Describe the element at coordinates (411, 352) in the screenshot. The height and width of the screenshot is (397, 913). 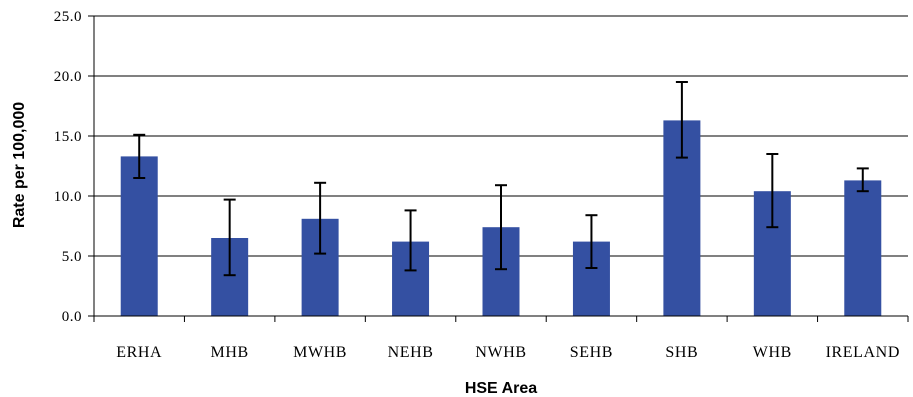
I see `x-tick-label: NEHB` at that location.